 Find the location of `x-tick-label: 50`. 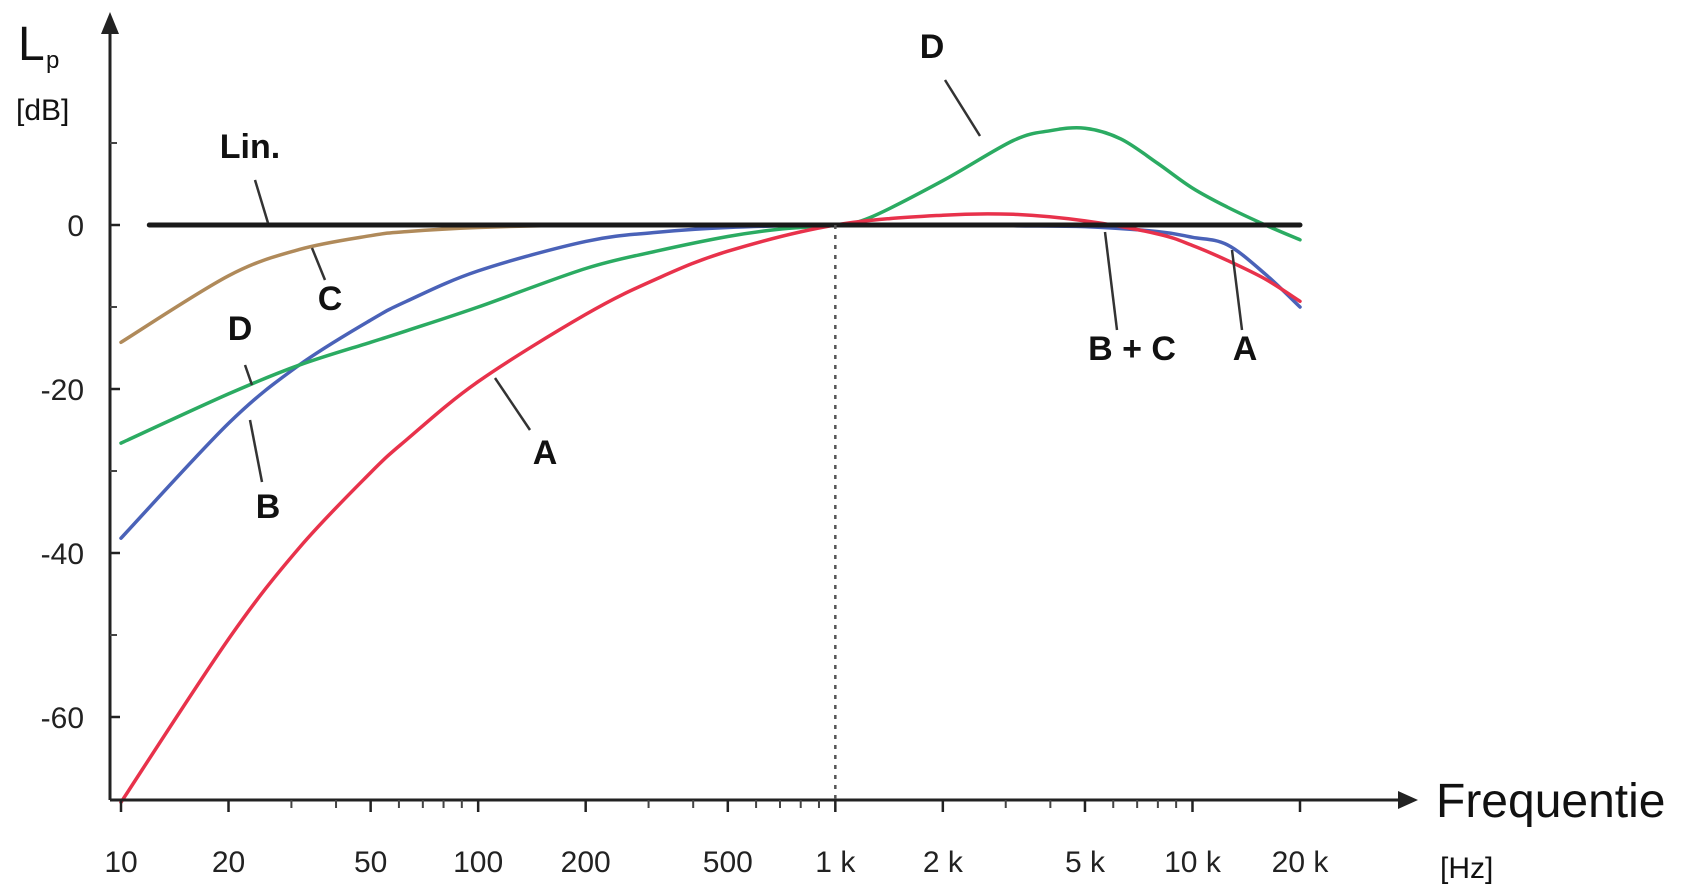

x-tick-label: 50 is located at coordinates (370, 862).